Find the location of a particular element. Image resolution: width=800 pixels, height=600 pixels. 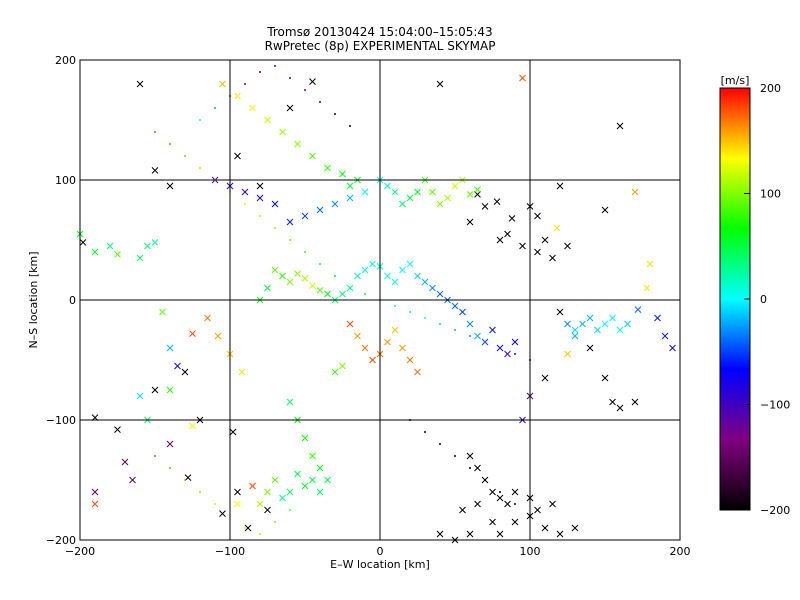

colorbar-tick-label: −100 is located at coordinates (775, 405).